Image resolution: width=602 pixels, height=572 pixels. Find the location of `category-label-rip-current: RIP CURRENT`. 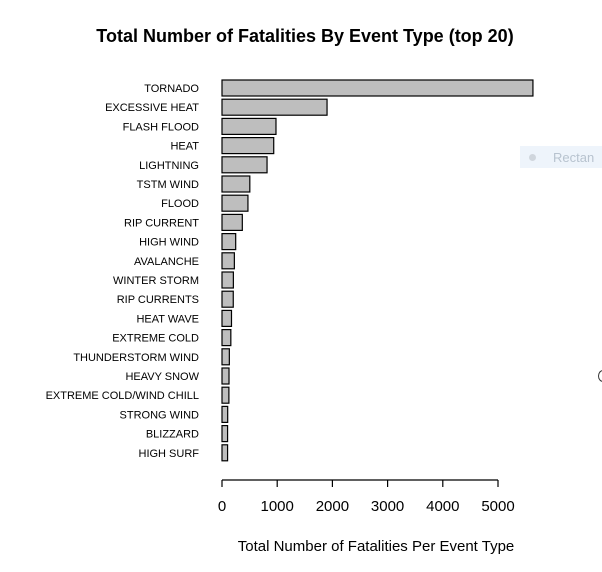

category-label-rip-current: RIP CURRENT is located at coordinates (161, 223).